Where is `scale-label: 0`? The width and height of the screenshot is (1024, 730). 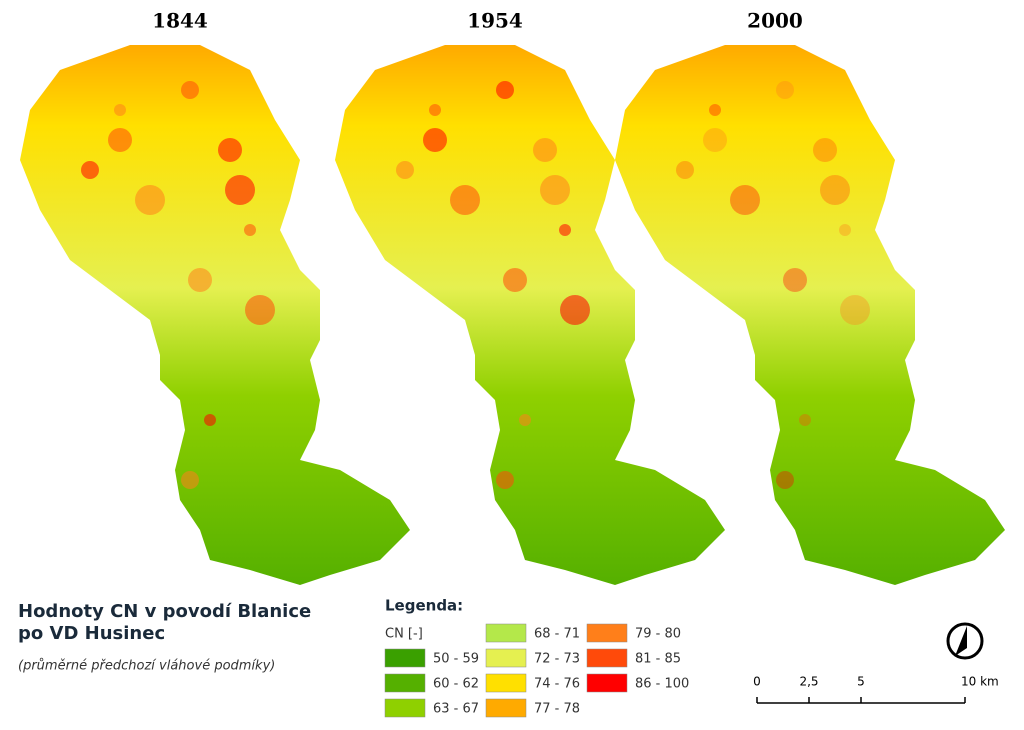 scale-label: 0 is located at coordinates (757, 682).